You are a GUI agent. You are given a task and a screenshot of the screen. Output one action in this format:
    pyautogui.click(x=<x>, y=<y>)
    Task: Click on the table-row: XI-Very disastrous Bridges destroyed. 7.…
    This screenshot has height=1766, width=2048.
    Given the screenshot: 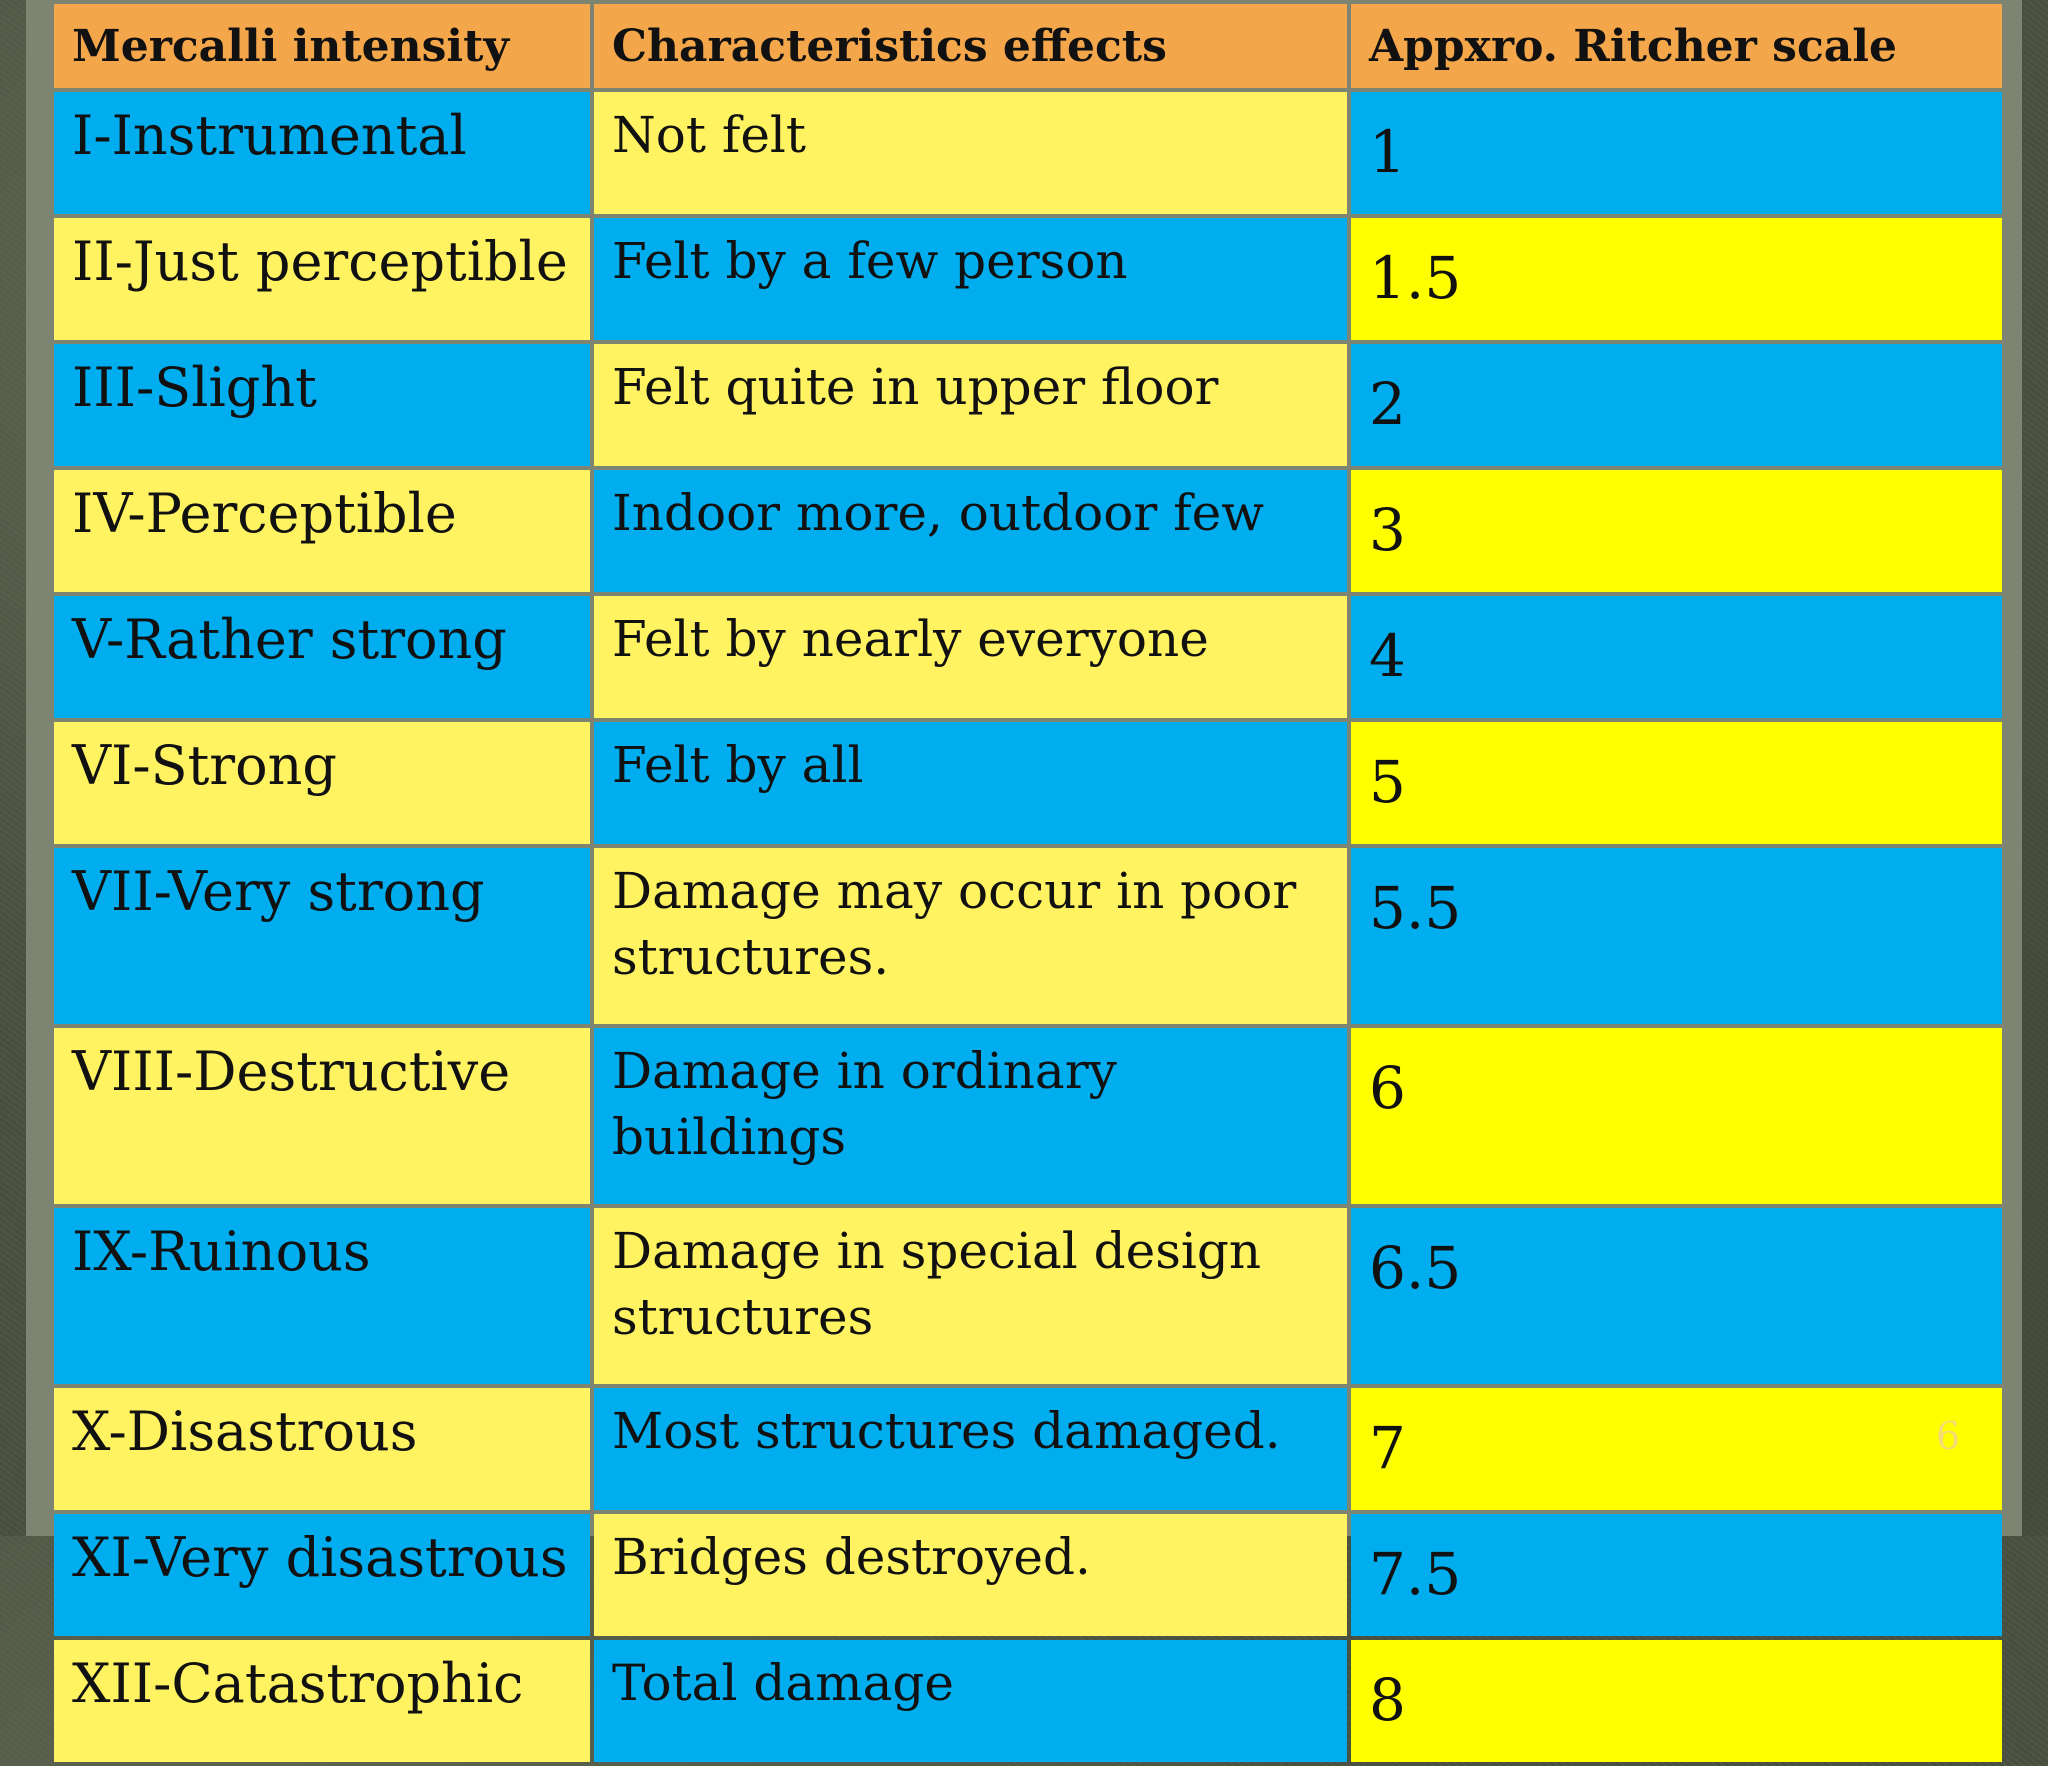 What is the action you would take?
    pyautogui.click(x=1028, y=1575)
    